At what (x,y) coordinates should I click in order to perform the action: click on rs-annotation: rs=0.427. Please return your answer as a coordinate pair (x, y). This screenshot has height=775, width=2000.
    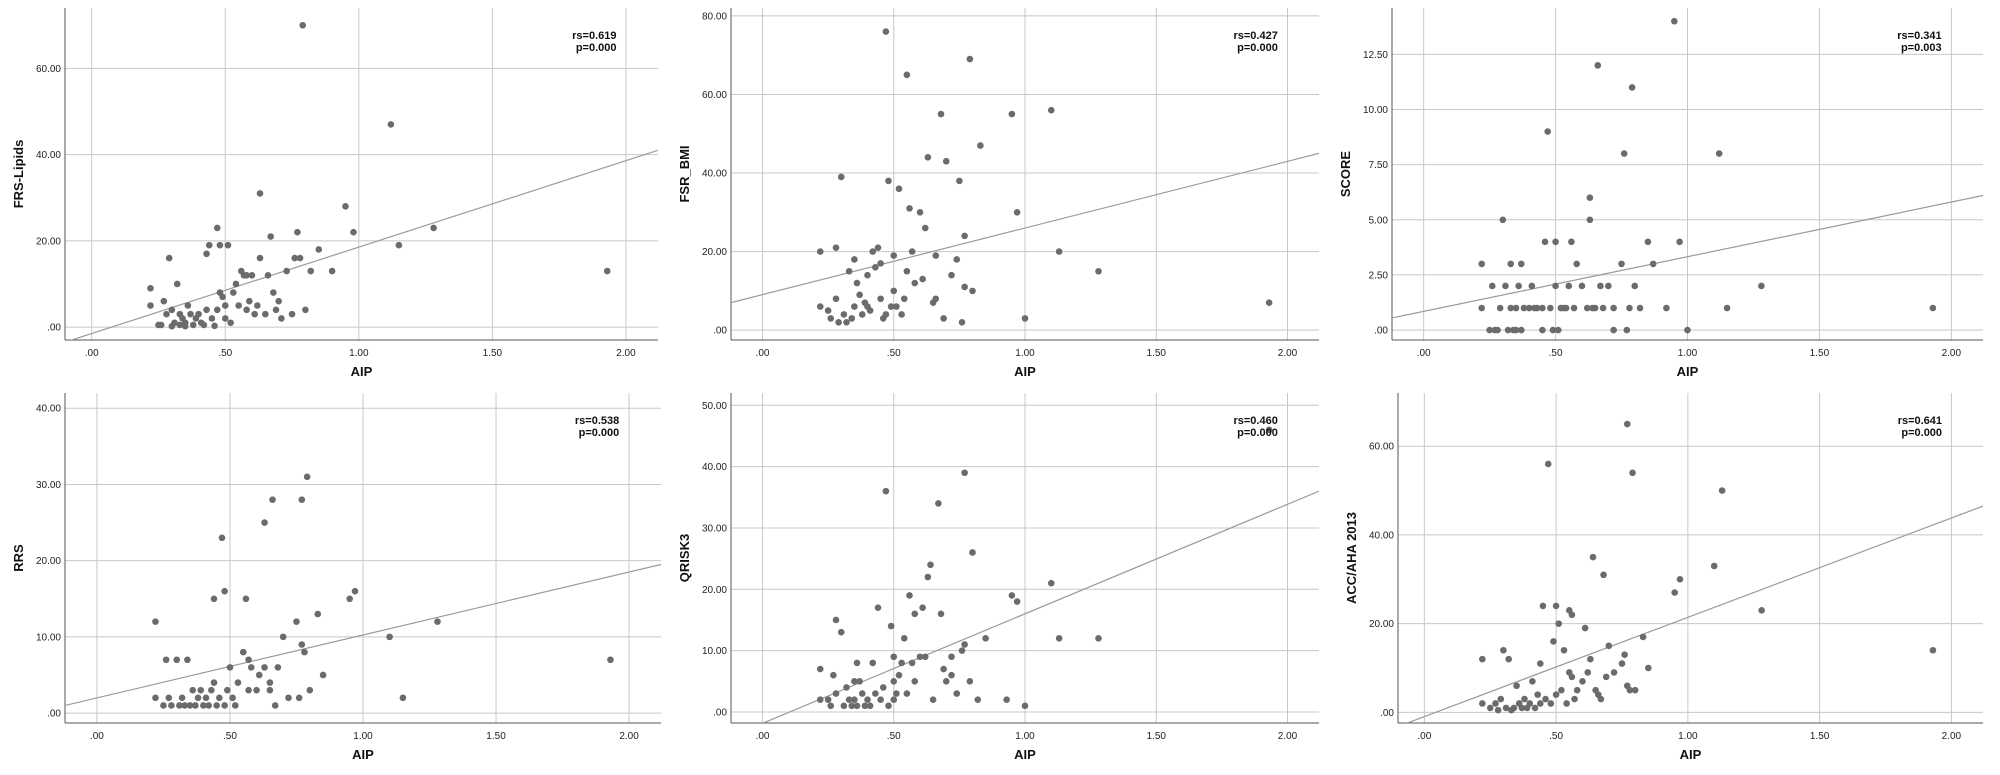
    Looking at the image, I should click on (1255, 36).